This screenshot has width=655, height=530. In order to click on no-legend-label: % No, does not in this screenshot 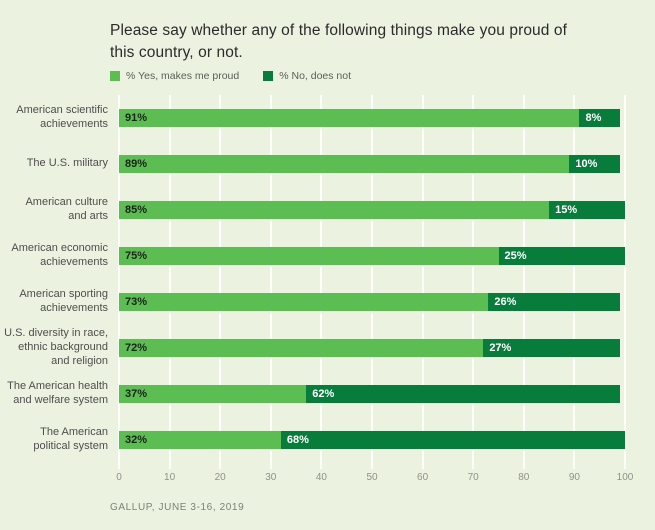, I will do `click(315, 76)`.